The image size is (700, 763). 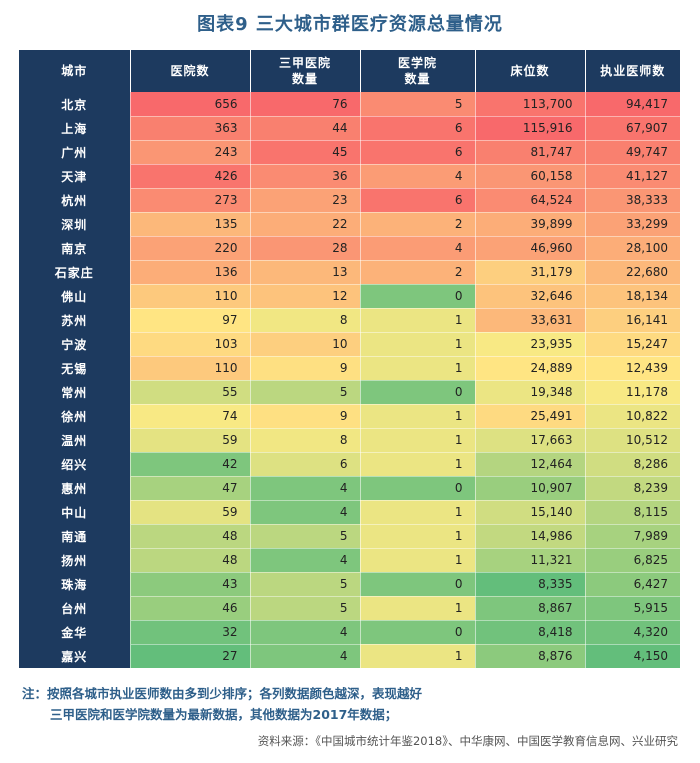 I want to click on city-label: 宁波, so click(x=75, y=344).